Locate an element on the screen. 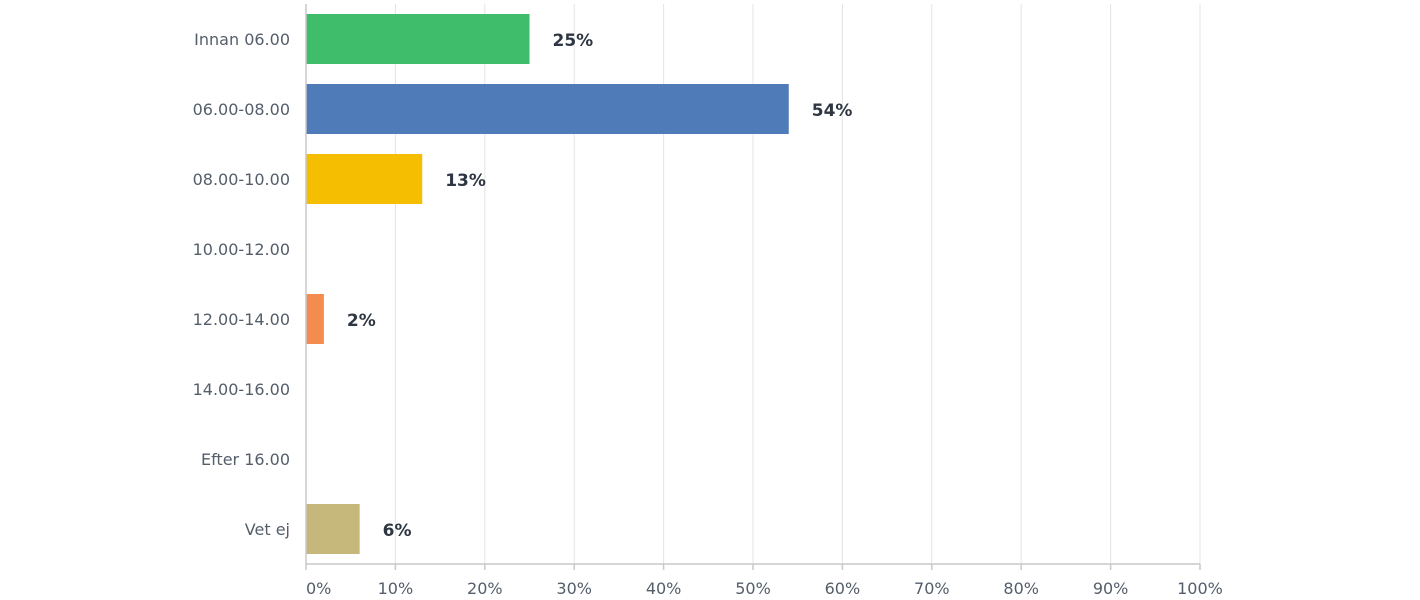 This screenshot has width=1420, height=600. category-label: 12.00-14.00 is located at coordinates (241, 319).